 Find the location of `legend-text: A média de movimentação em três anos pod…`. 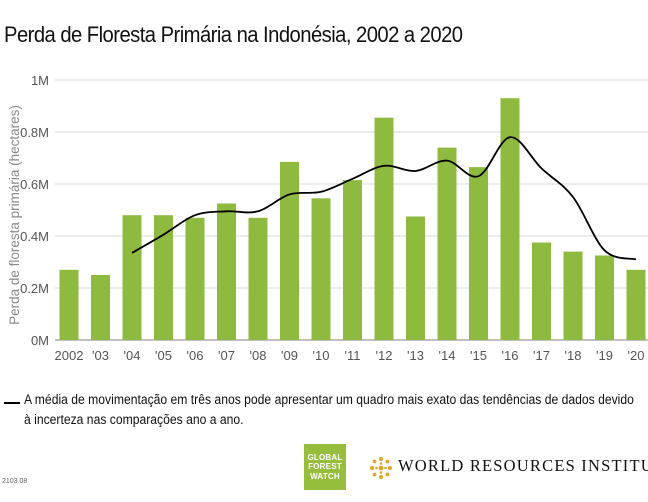

legend-text: A média de movimentação em três anos pod… is located at coordinates (329, 409).